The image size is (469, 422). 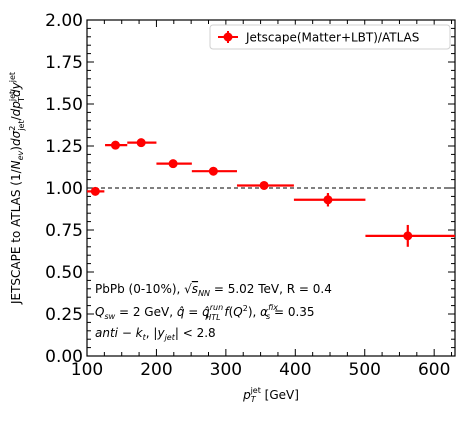 I want to click on y-tick-label: 0.75, so click(x=64, y=231).